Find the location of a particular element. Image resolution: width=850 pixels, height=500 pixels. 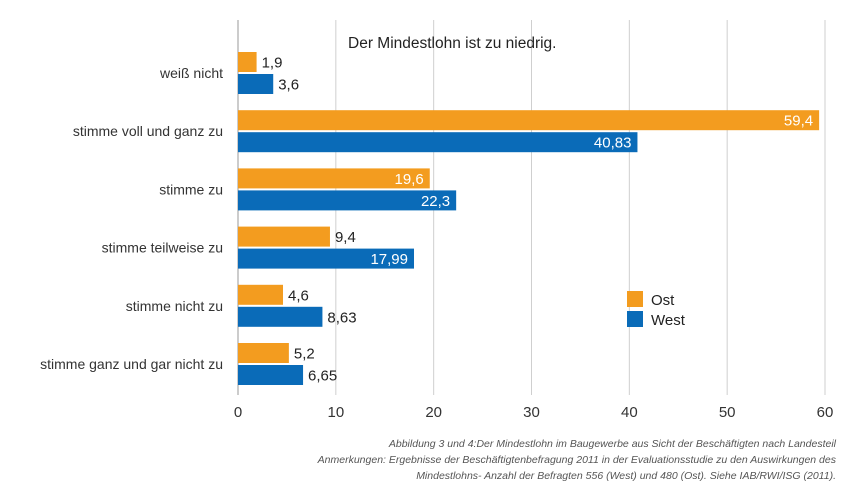

data-label: 19,6 is located at coordinates (409, 179).